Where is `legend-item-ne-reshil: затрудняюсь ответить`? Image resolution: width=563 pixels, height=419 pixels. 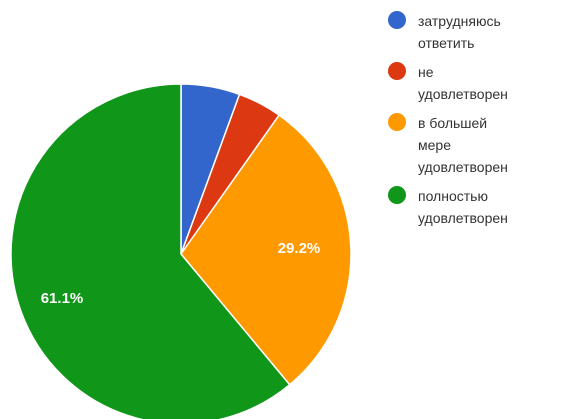
legend-item-ne-reshil: затрудняюсь ответить is located at coordinates (474, 32).